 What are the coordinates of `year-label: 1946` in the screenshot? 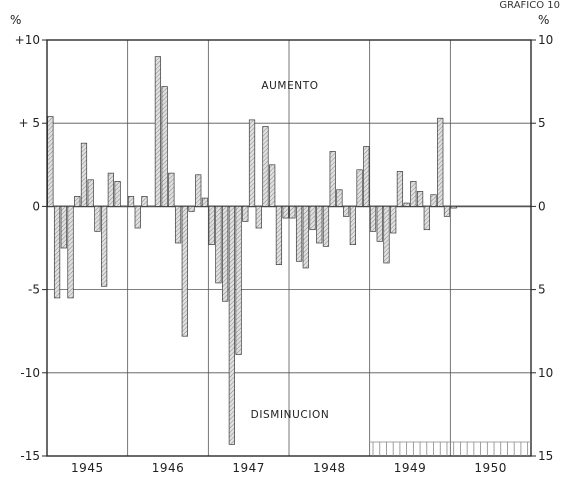 It's located at (168, 468).